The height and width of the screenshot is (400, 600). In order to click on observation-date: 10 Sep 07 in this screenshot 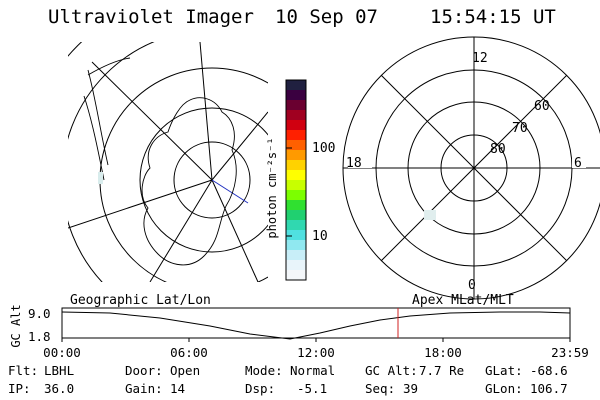, I will do `click(326, 17)`.